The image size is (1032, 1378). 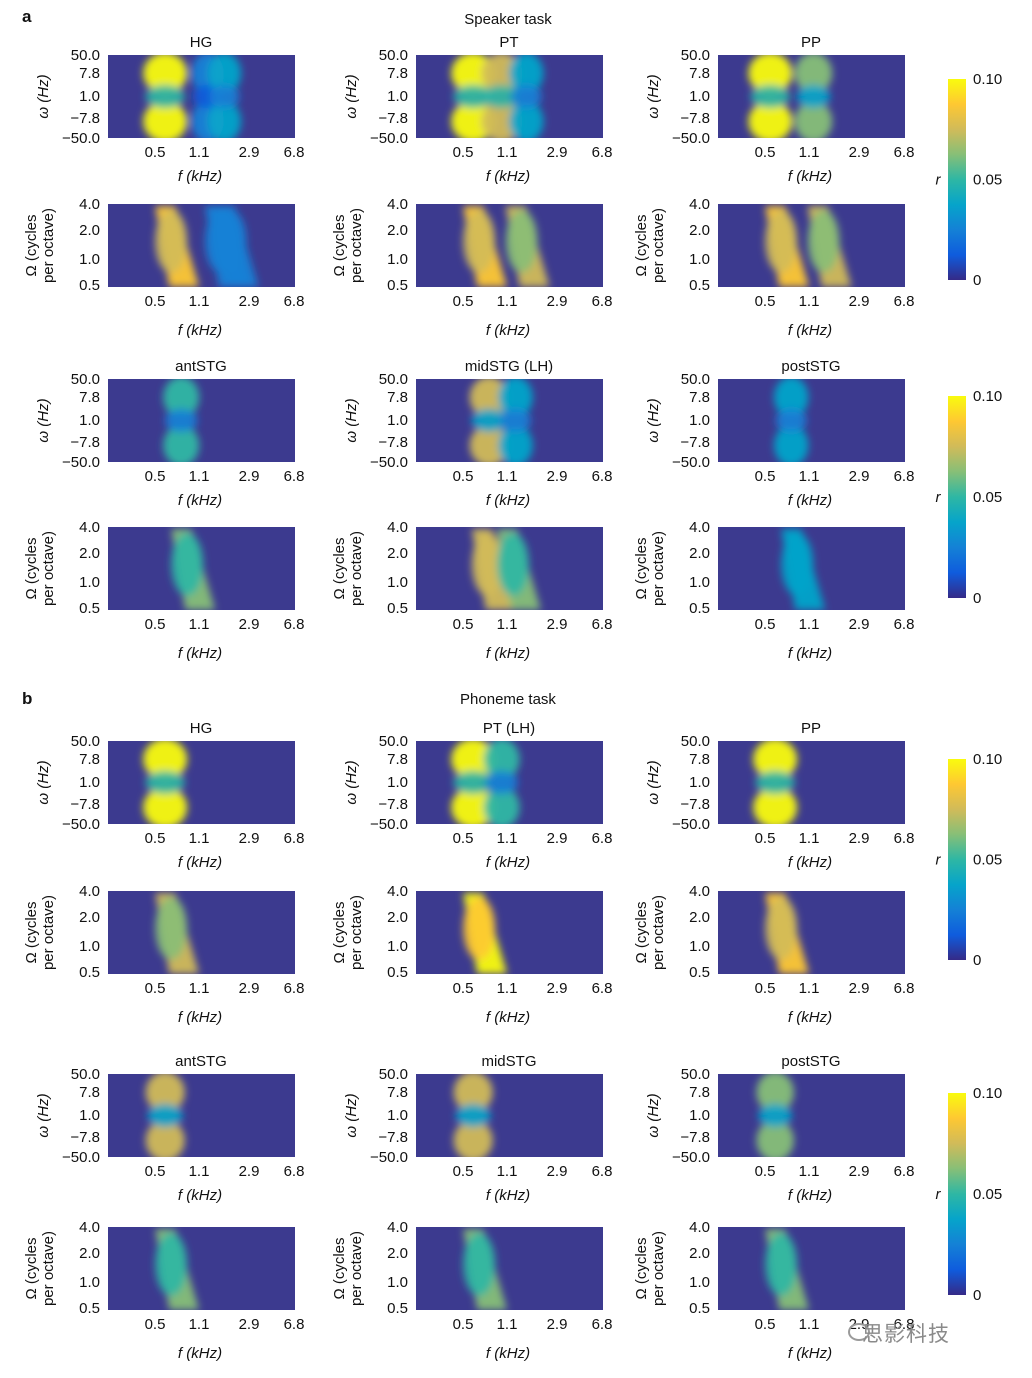 I want to click on y-tick-label: 7.8, so click(x=699, y=73).